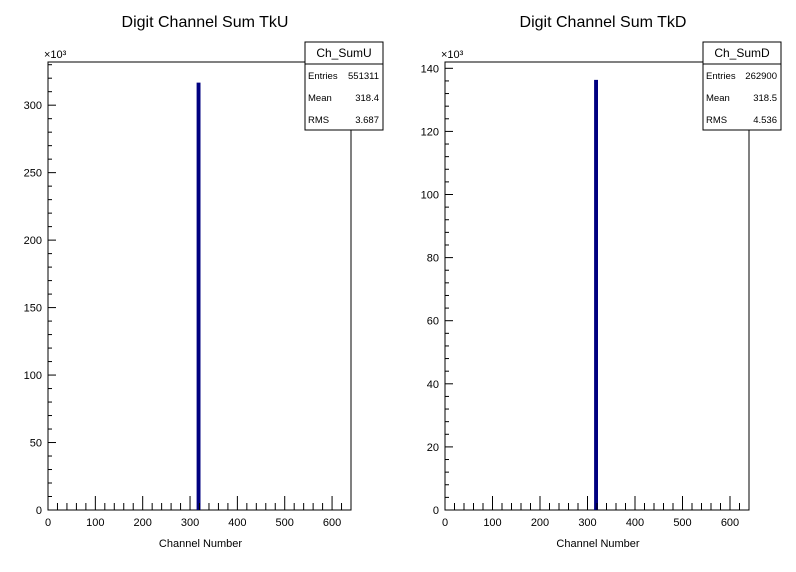 Image resolution: width=796 pixels, height=572 pixels. Describe the element at coordinates (36, 444) in the screenshot. I see `y-tick-label: 50` at that location.